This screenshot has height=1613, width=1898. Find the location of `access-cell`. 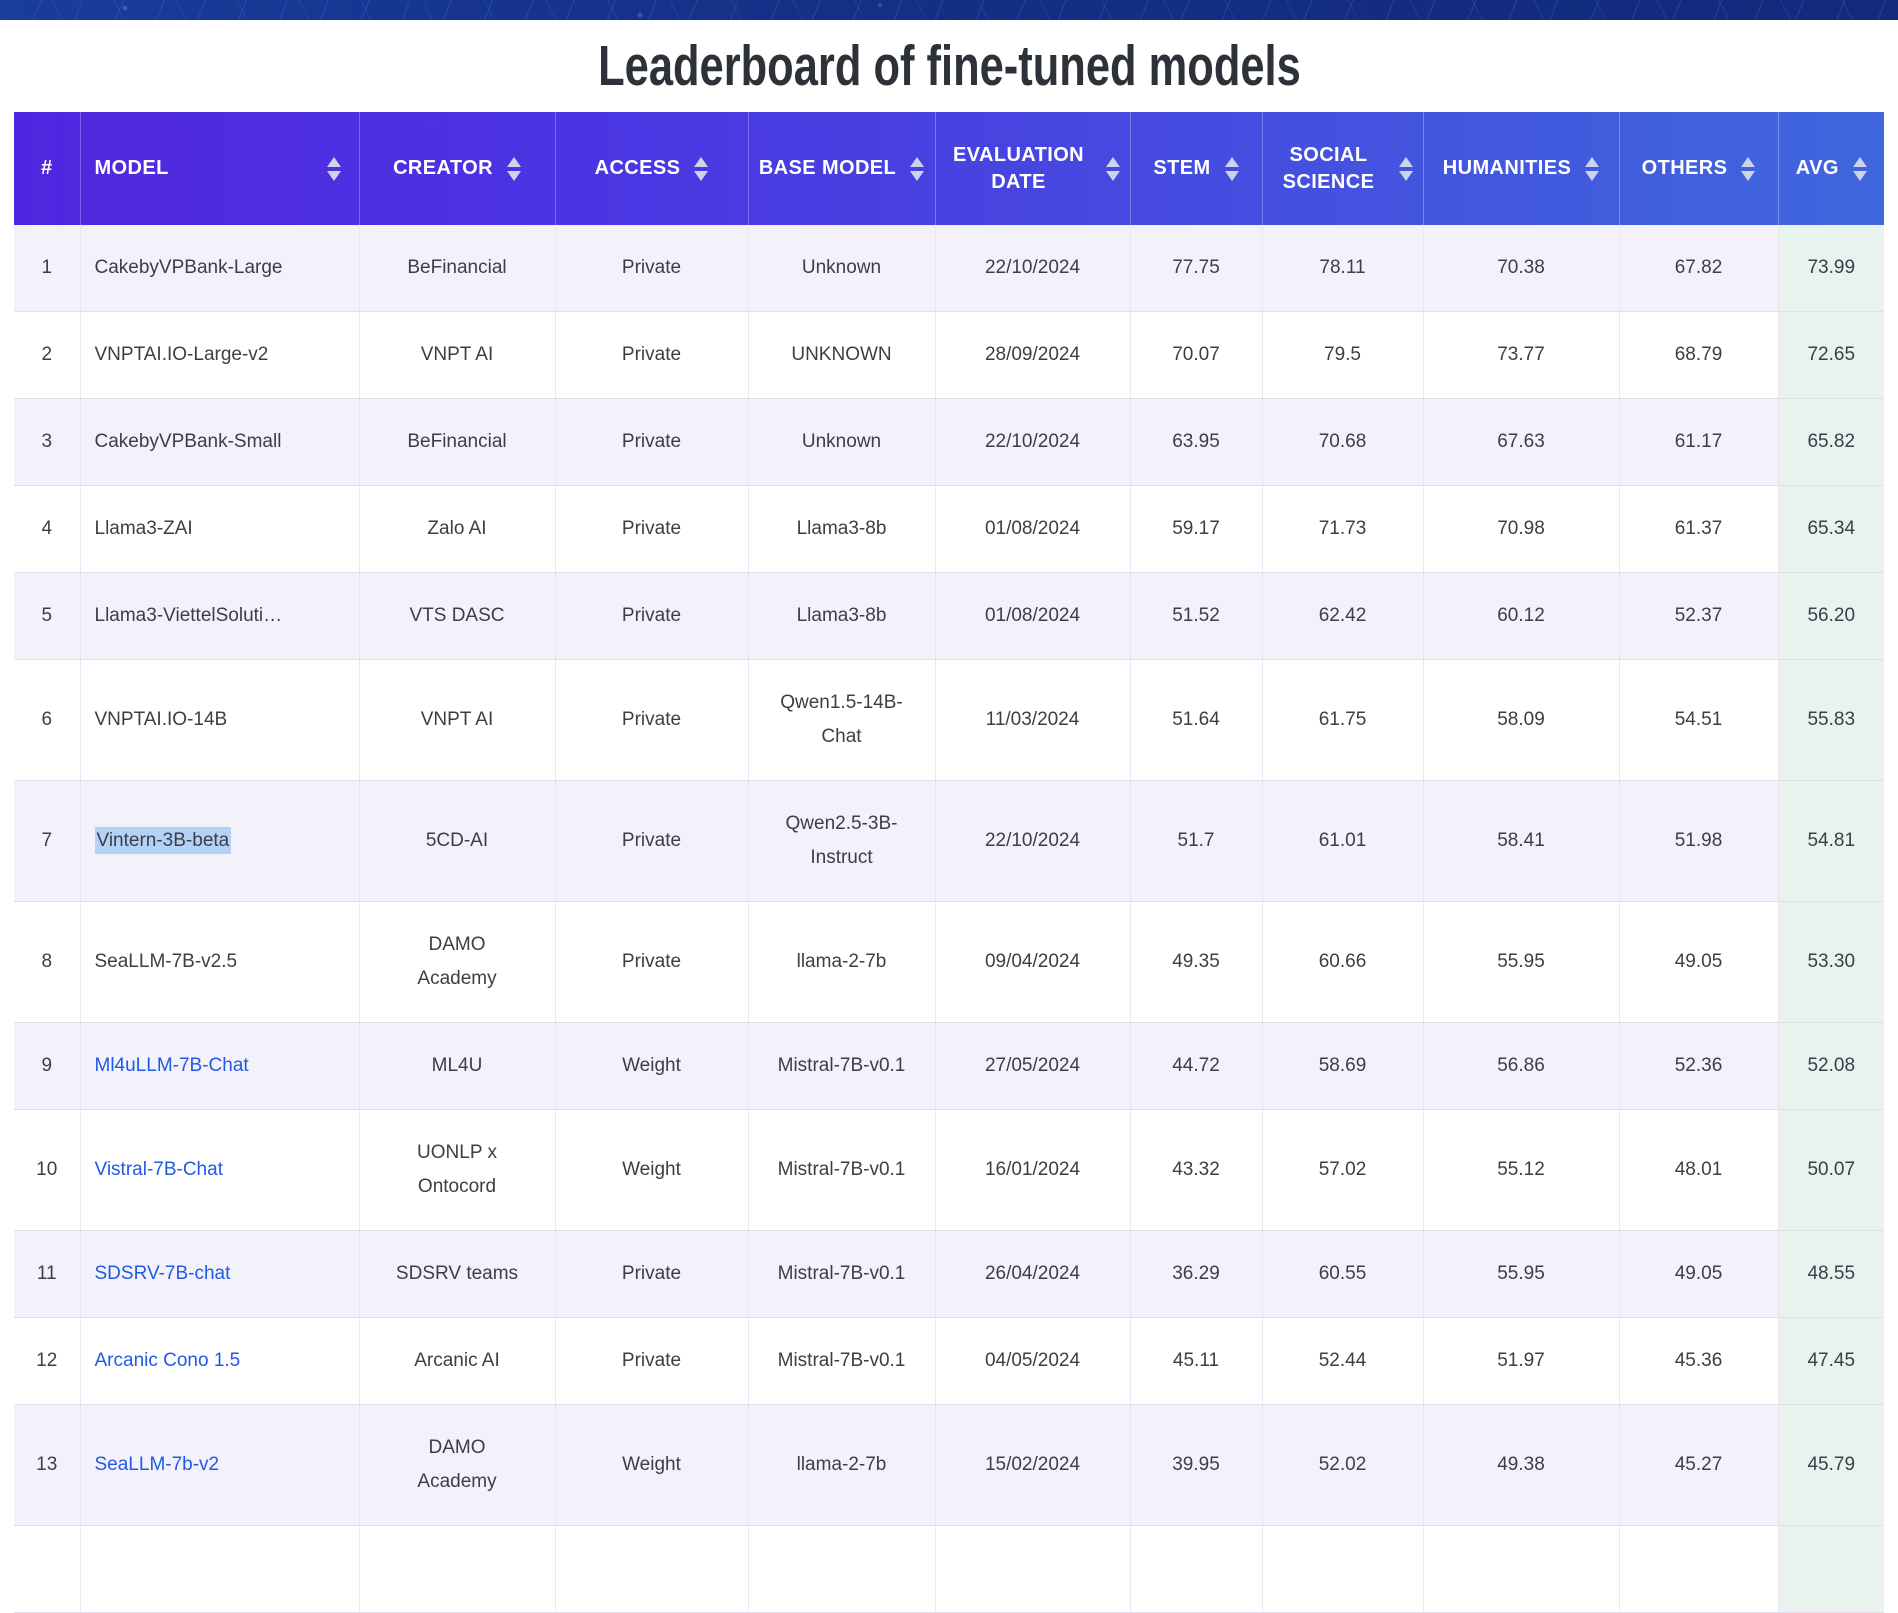

access-cell is located at coordinates (652, 1569).